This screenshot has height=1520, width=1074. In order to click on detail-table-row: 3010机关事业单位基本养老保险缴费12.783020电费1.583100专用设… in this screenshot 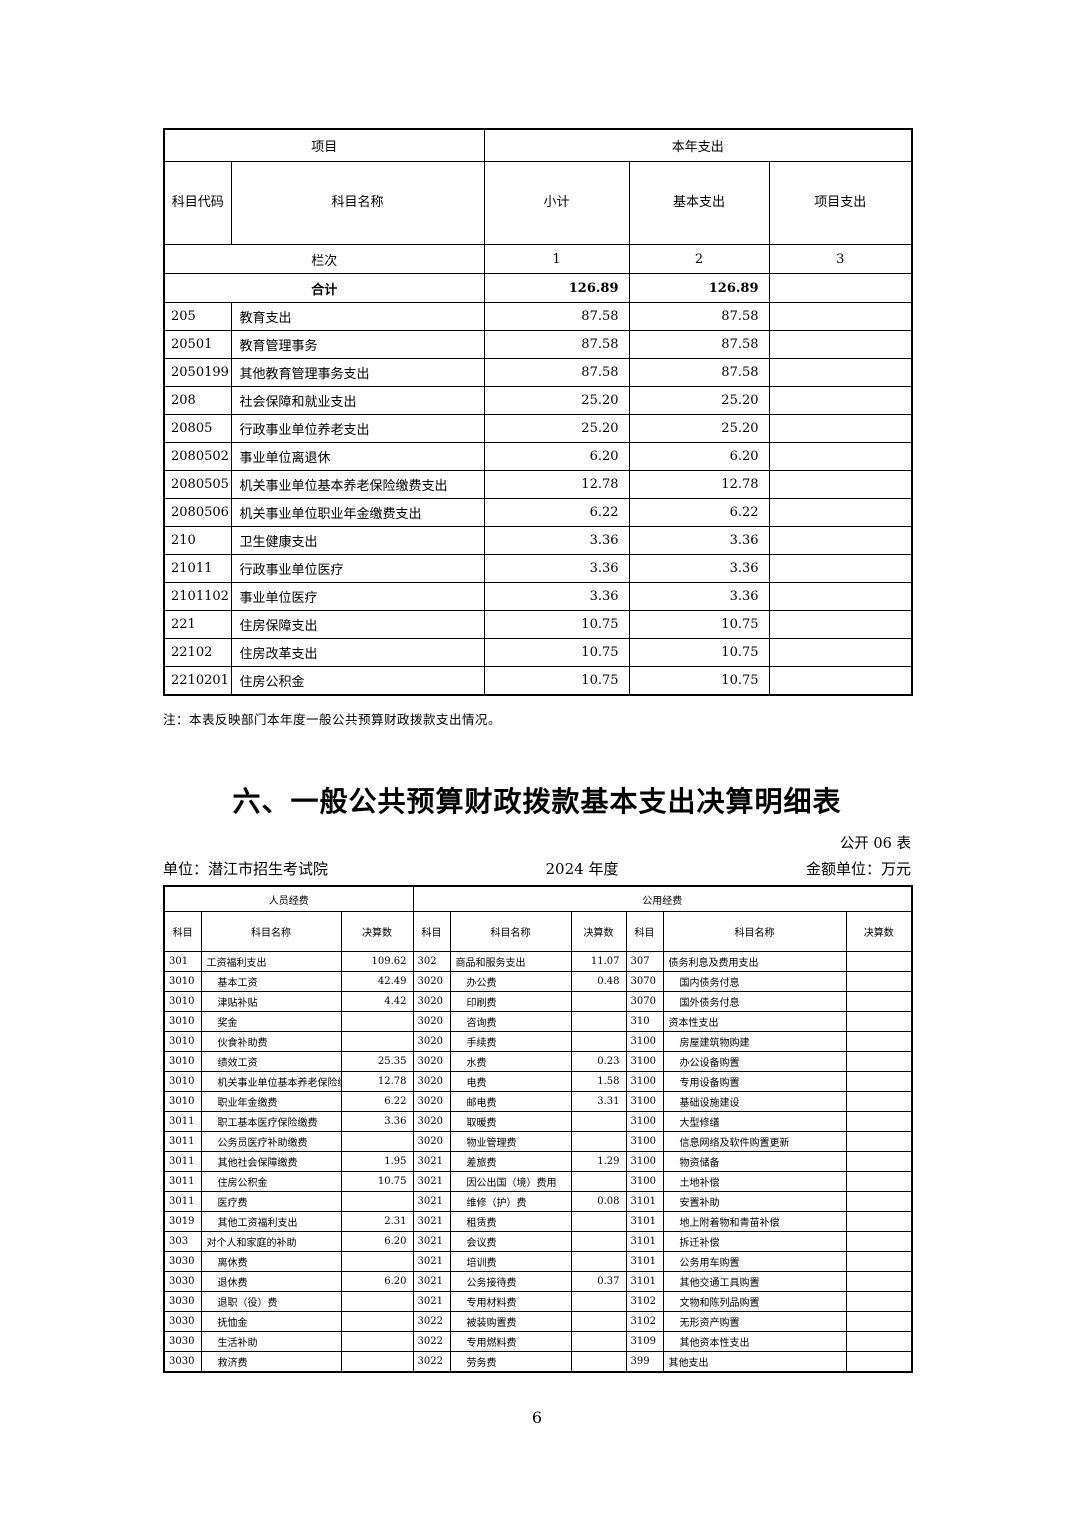, I will do `click(538, 1081)`.